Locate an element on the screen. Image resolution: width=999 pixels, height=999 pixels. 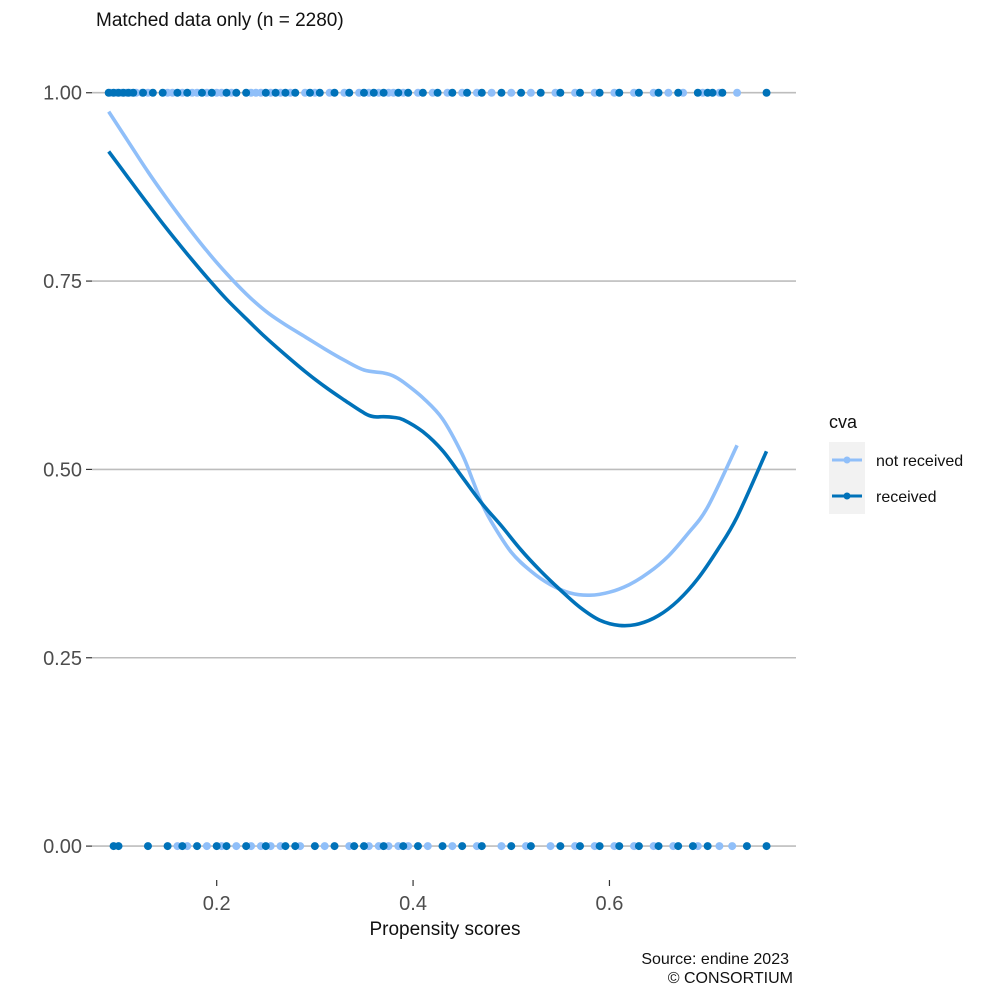
y-tick-label-0: 0.00 is located at coordinates (62, 847).